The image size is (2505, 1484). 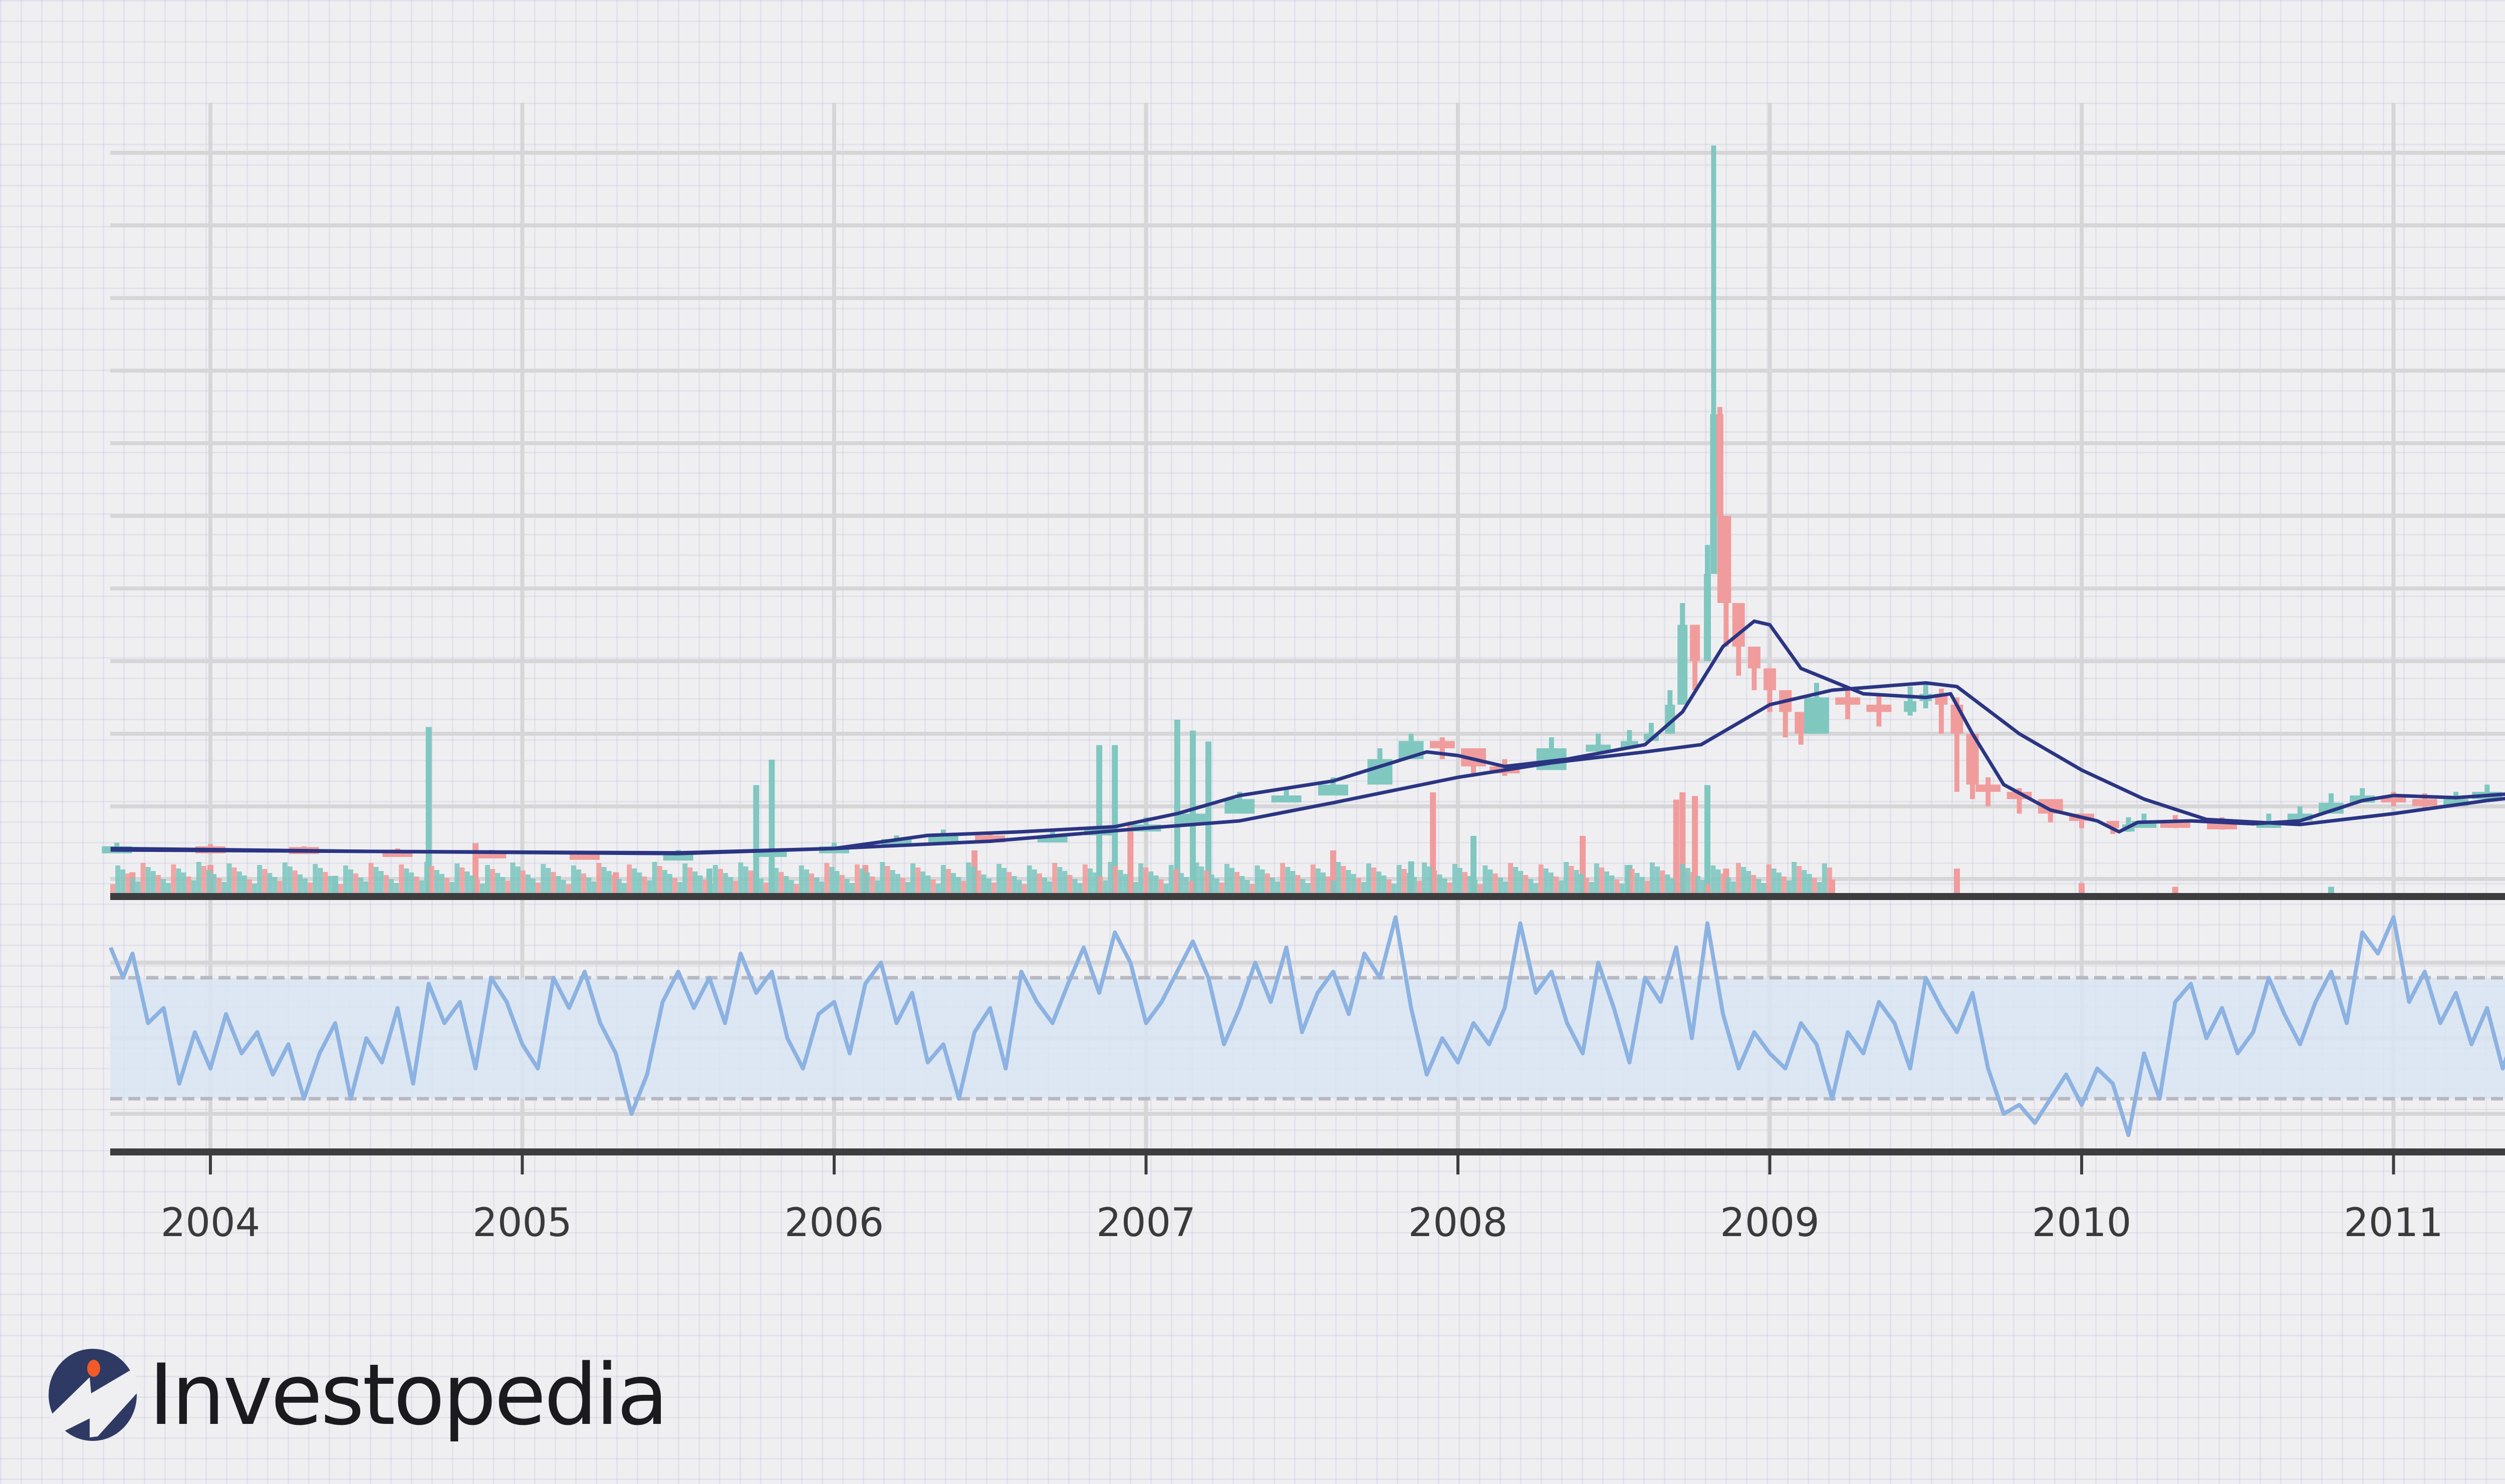 I want to click on investopedia-logo-icon, so click(x=93, y=1395).